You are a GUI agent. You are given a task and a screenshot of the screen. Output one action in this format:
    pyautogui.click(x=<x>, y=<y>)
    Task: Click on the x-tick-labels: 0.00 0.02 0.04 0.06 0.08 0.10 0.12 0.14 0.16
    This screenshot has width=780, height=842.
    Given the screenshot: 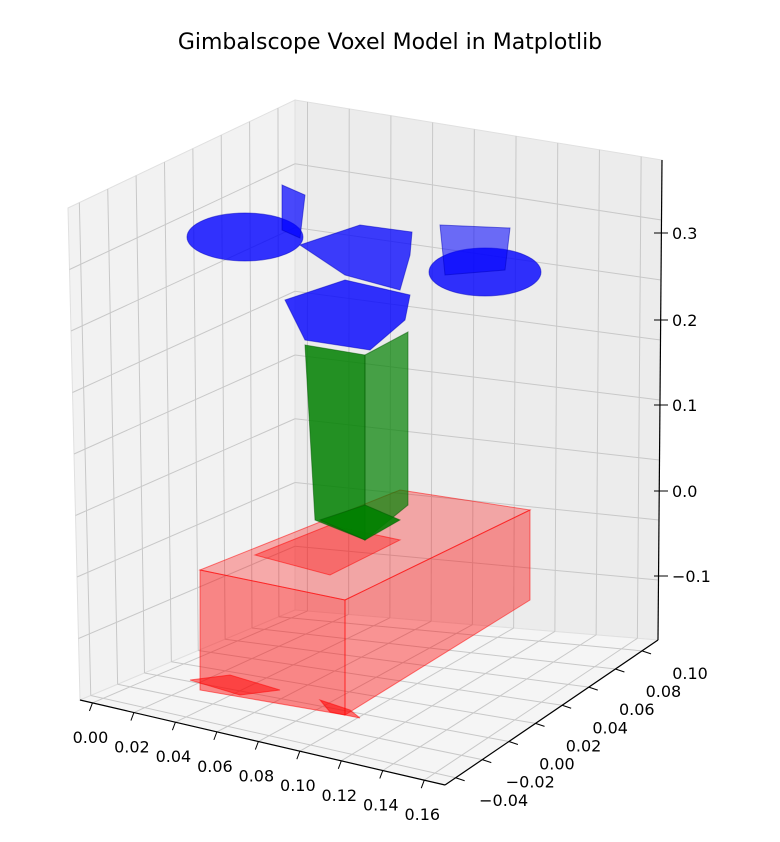 What is the action you would take?
    pyautogui.click(x=256, y=763)
    